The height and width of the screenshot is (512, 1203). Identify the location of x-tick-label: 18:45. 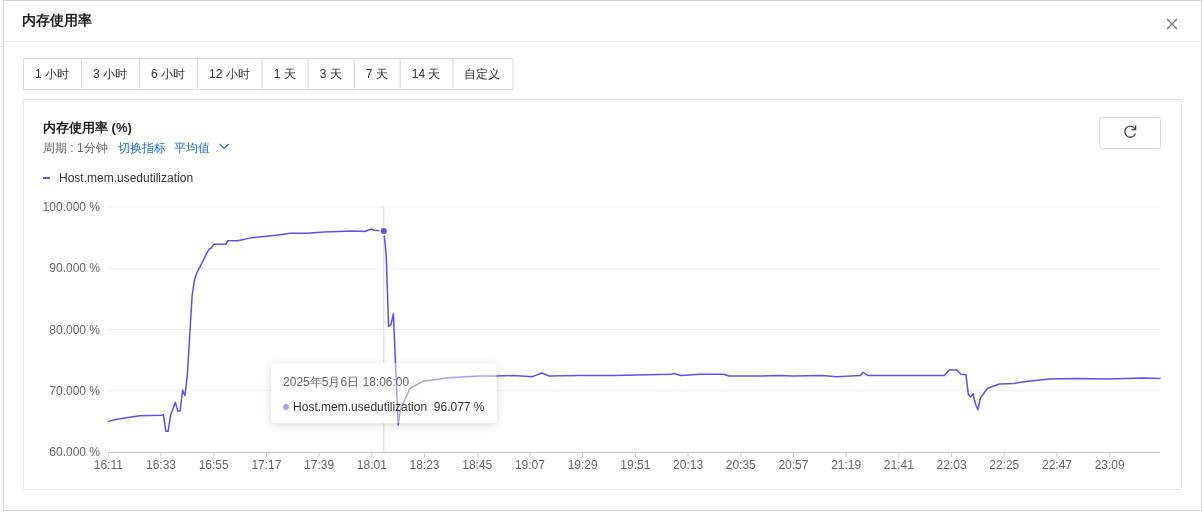
(477, 465).